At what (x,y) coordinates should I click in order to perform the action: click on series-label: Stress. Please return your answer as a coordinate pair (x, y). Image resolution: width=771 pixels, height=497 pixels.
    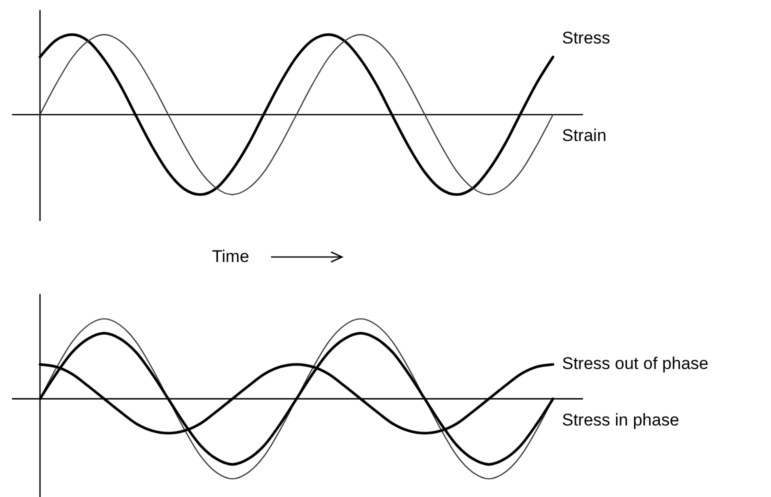
    Looking at the image, I should click on (586, 38).